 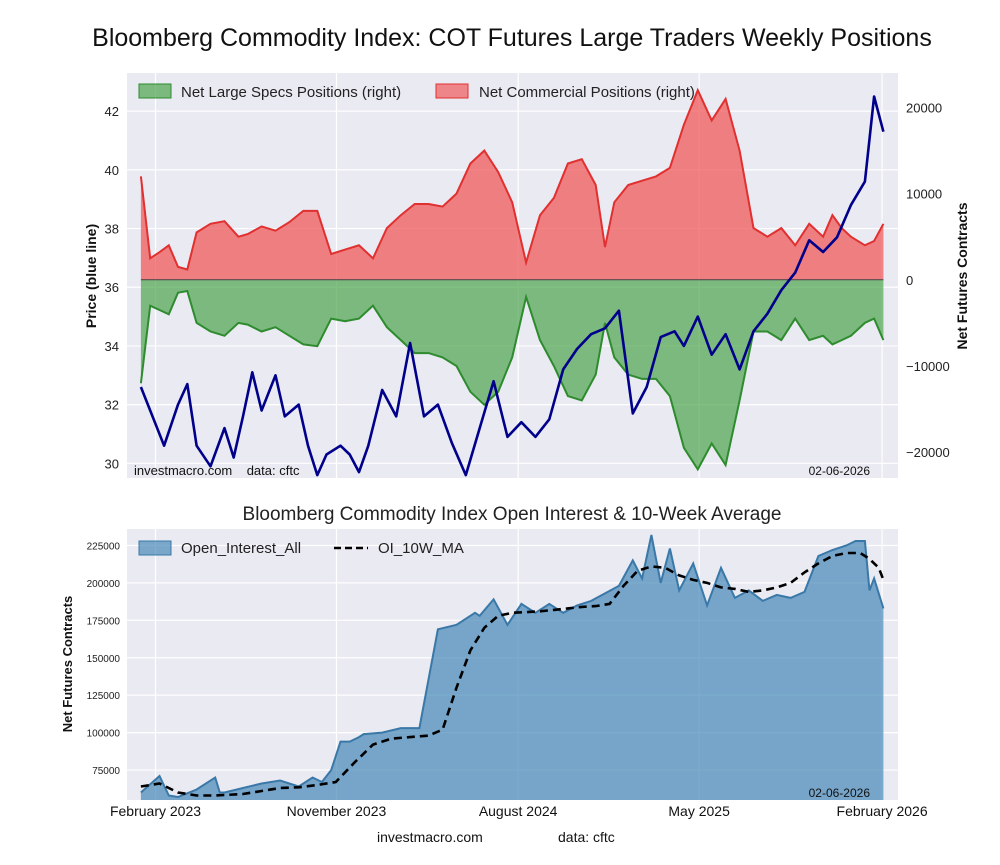 What do you see at coordinates (452, 91) in the screenshot?
I see `legend-swatch-commercial` at bounding box center [452, 91].